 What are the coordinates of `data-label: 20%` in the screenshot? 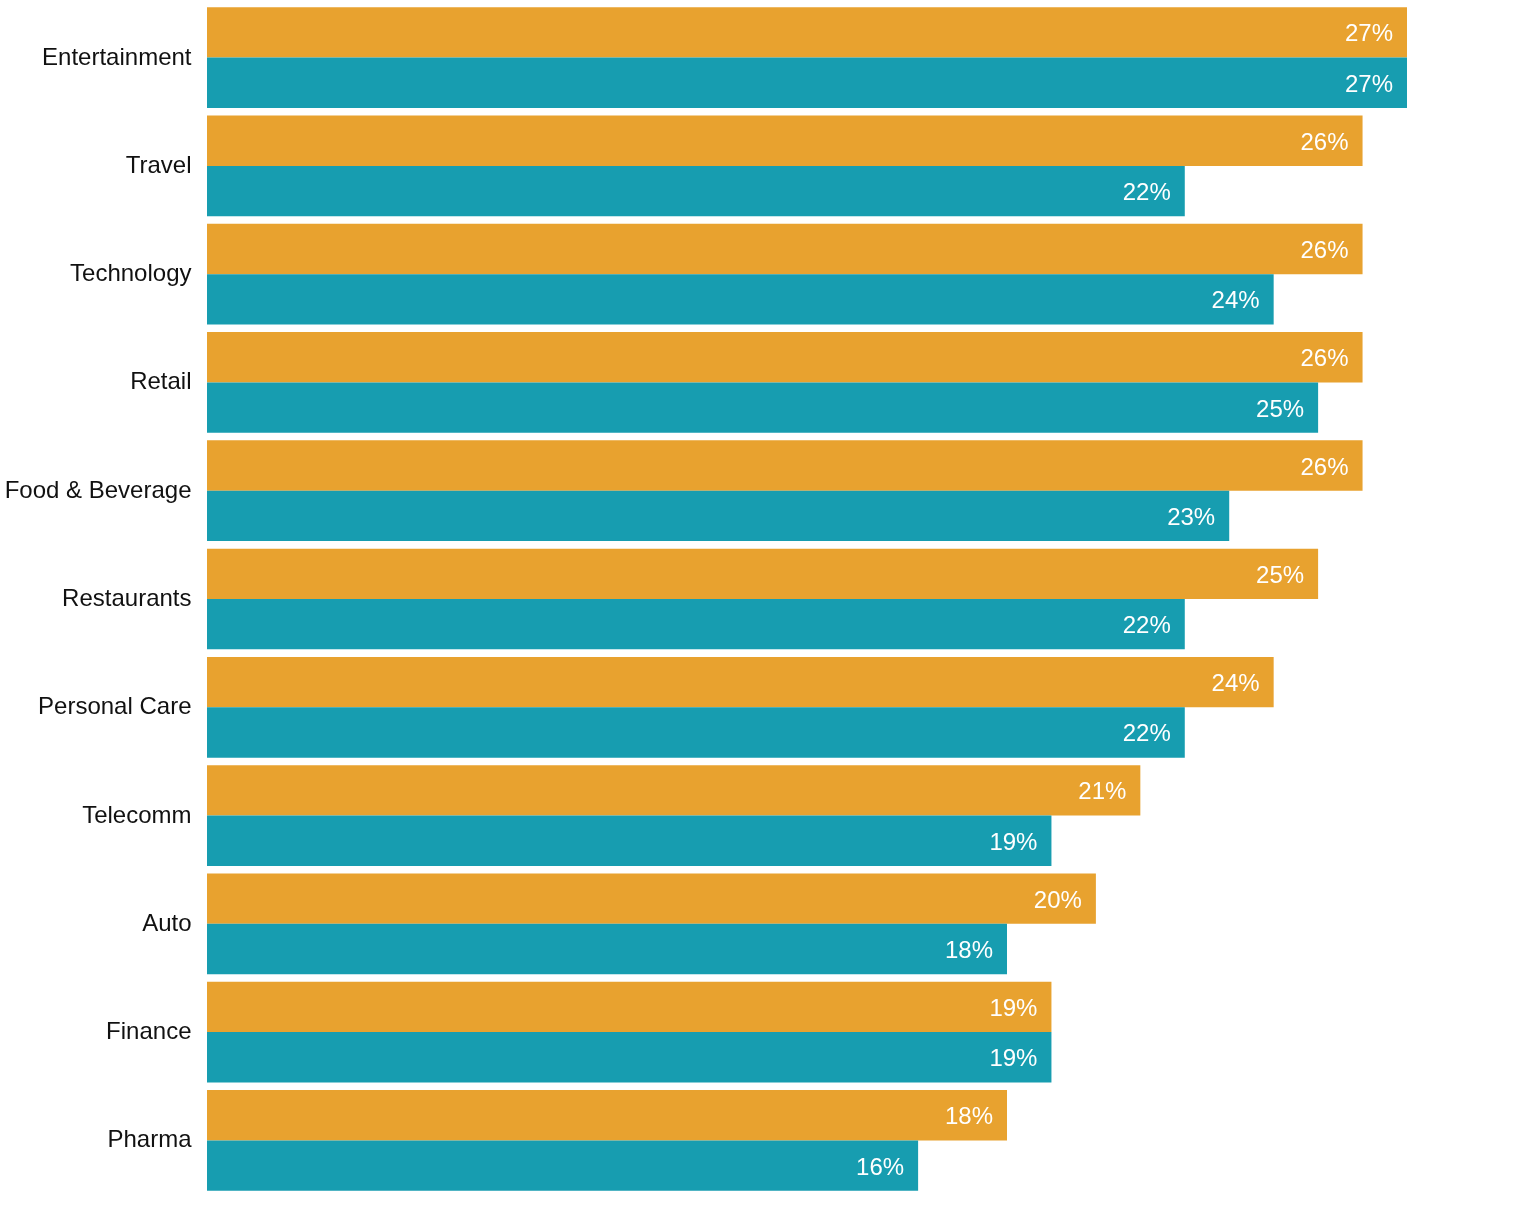 It's located at (1057, 899).